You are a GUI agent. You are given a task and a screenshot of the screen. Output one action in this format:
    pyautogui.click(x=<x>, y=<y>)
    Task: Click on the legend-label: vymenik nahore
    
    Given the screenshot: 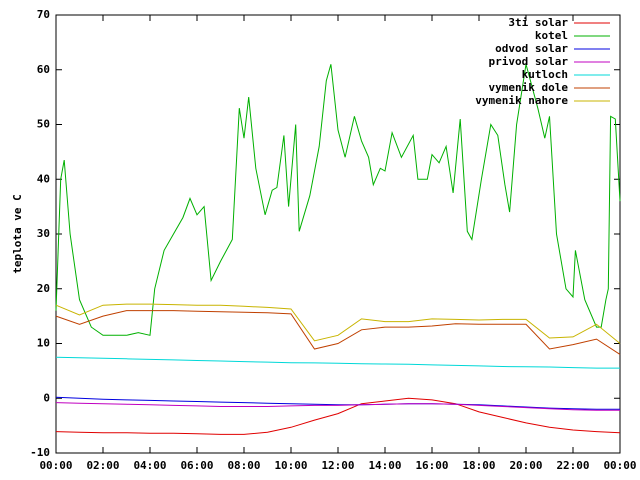 What is the action you would take?
    pyautogui.click(x=521, y=100)
    